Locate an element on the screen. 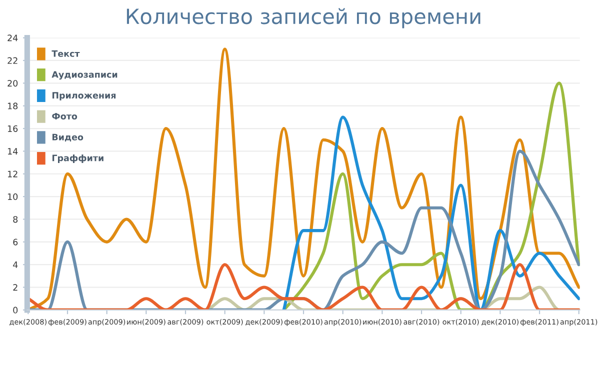  y-tick-label: 16 is located at coordinates (13, 128).